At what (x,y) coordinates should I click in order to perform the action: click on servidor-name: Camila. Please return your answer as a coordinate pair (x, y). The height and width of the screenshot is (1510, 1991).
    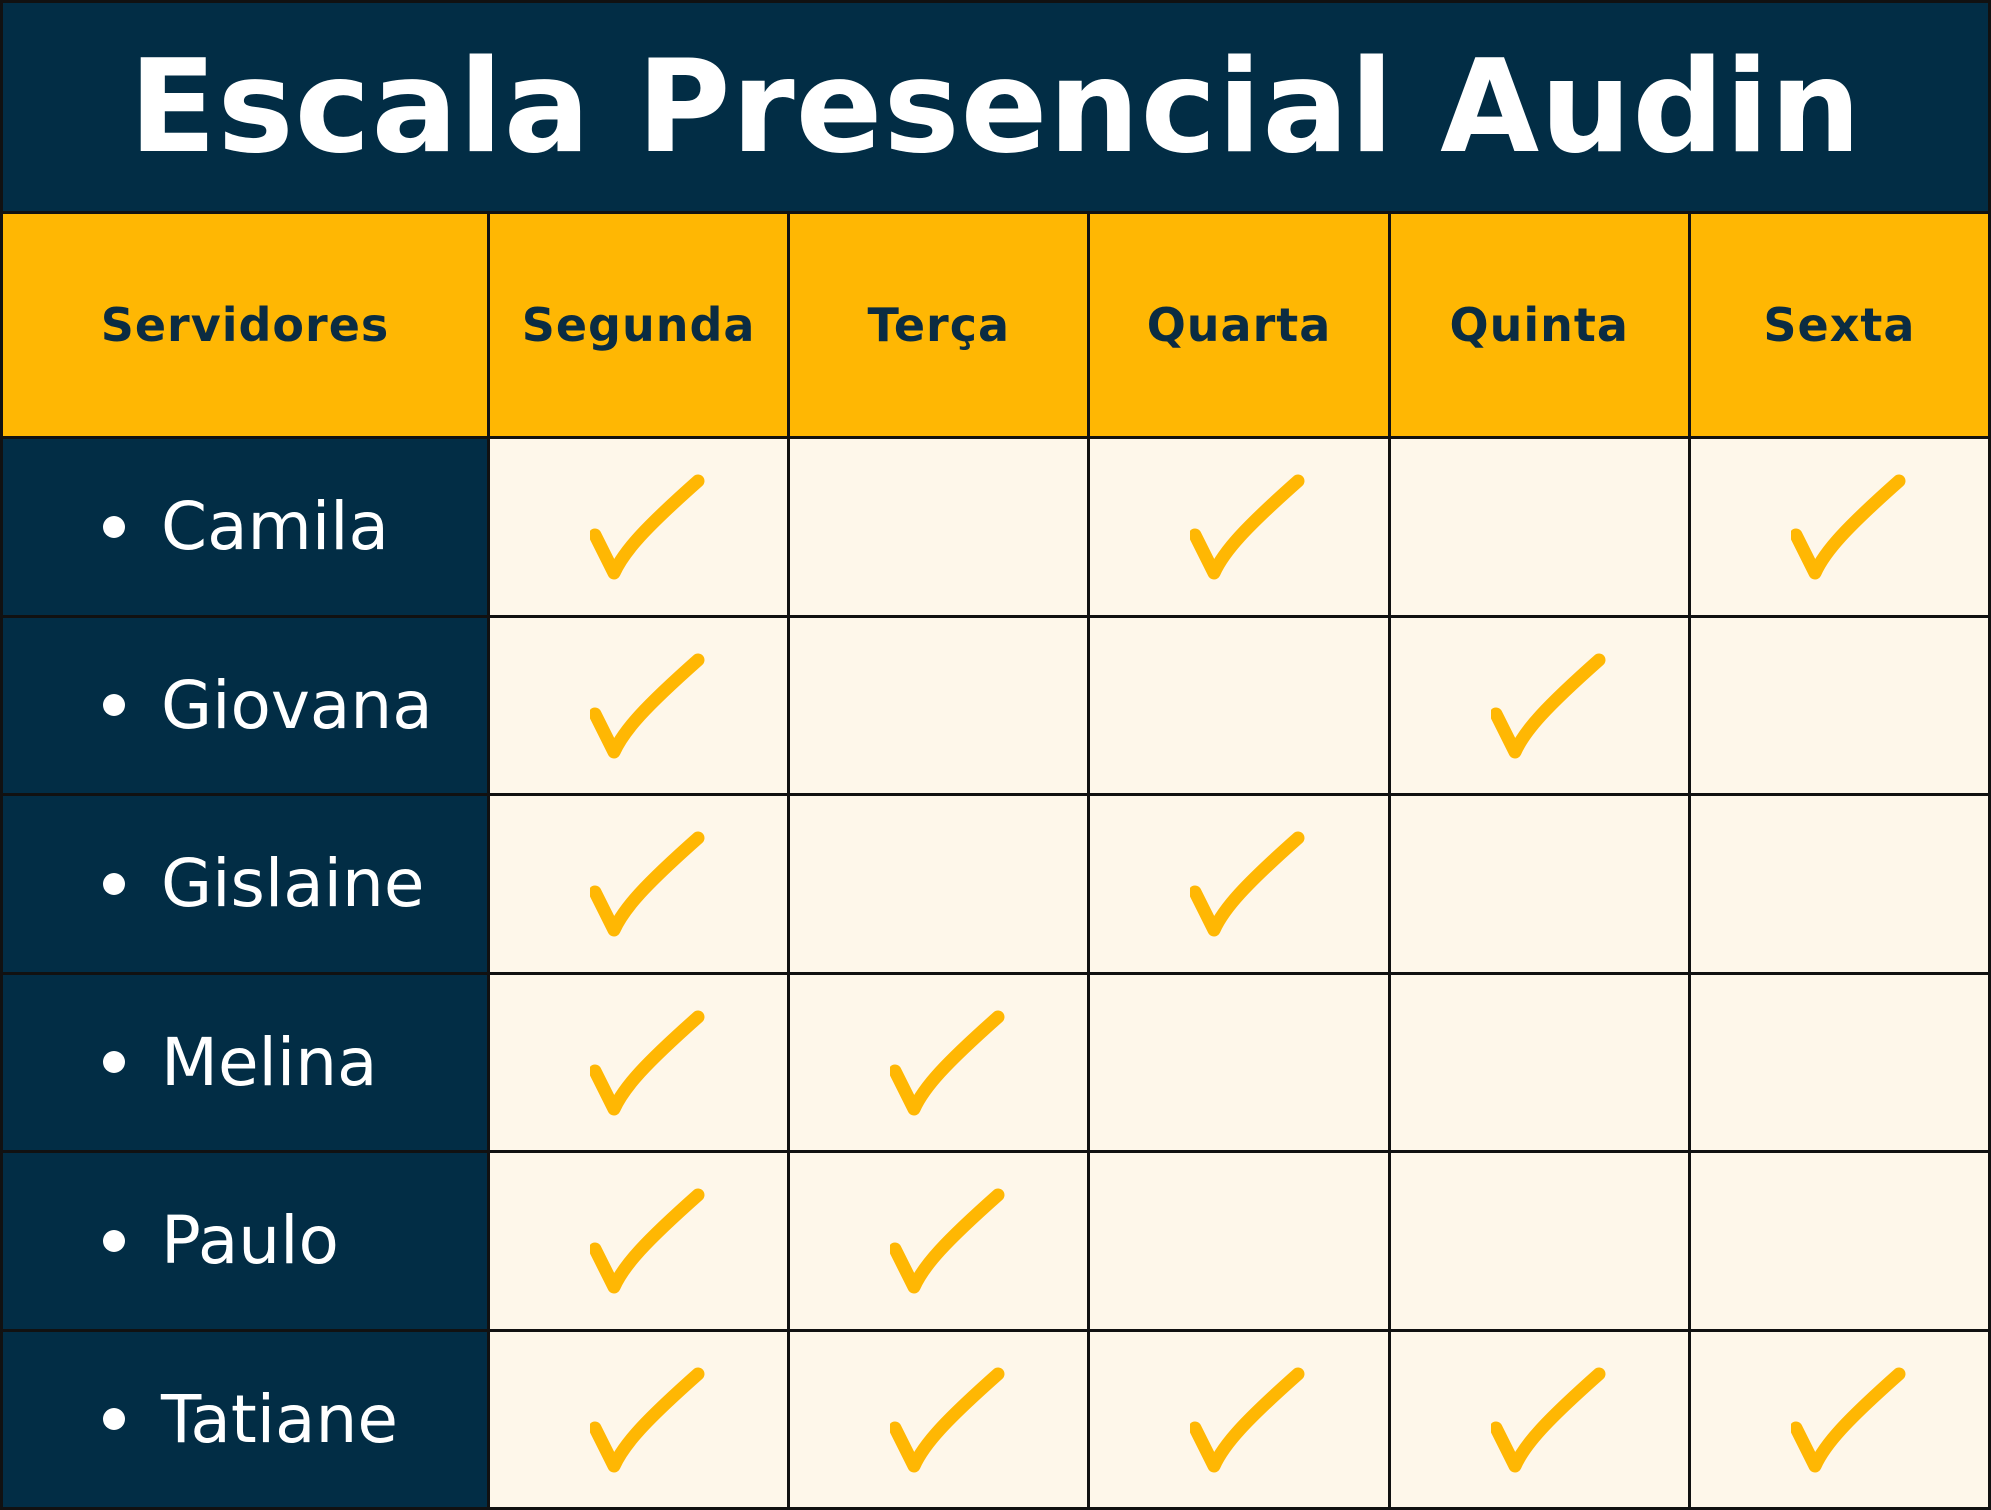
    Looking at the image, I should click on (275, 527).